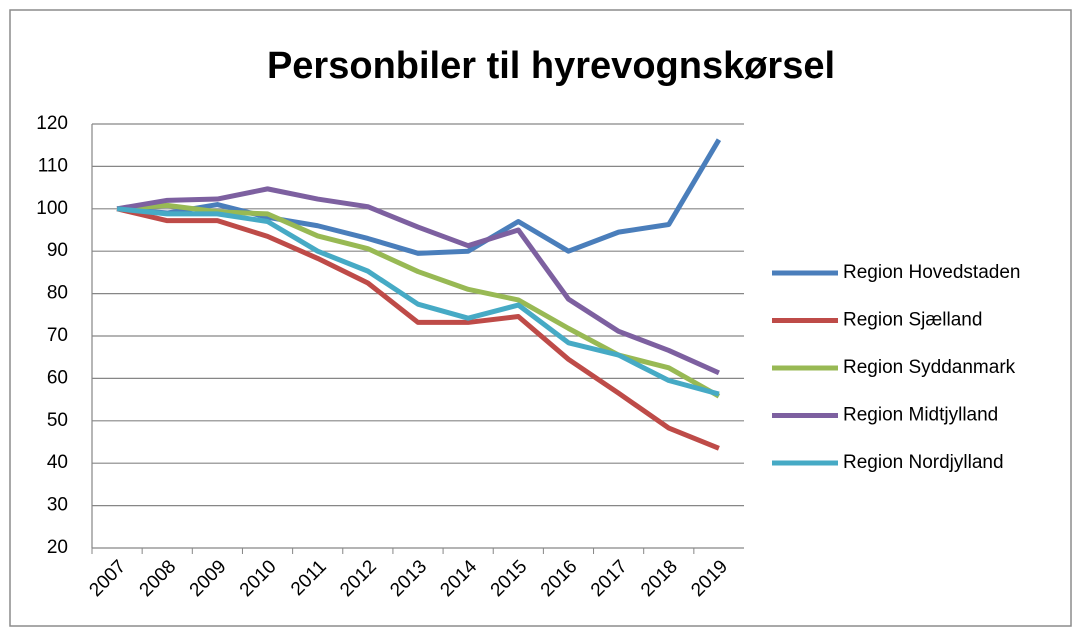 The image size is (1082, 637). Describe the element at coordinates (52, 208) in the screenshot. I see `y-tick-label: 100` at that location.